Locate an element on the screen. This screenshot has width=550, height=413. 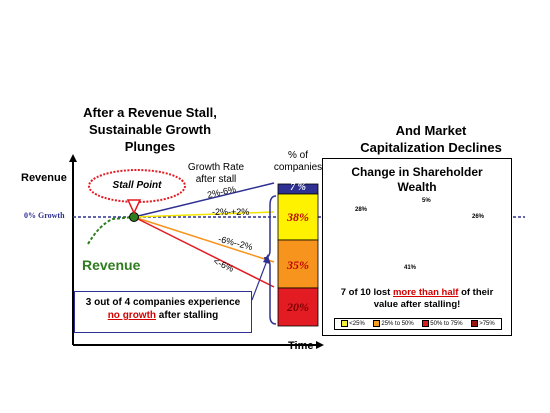
line-m6-m2 is located at coordinates (204, 239).